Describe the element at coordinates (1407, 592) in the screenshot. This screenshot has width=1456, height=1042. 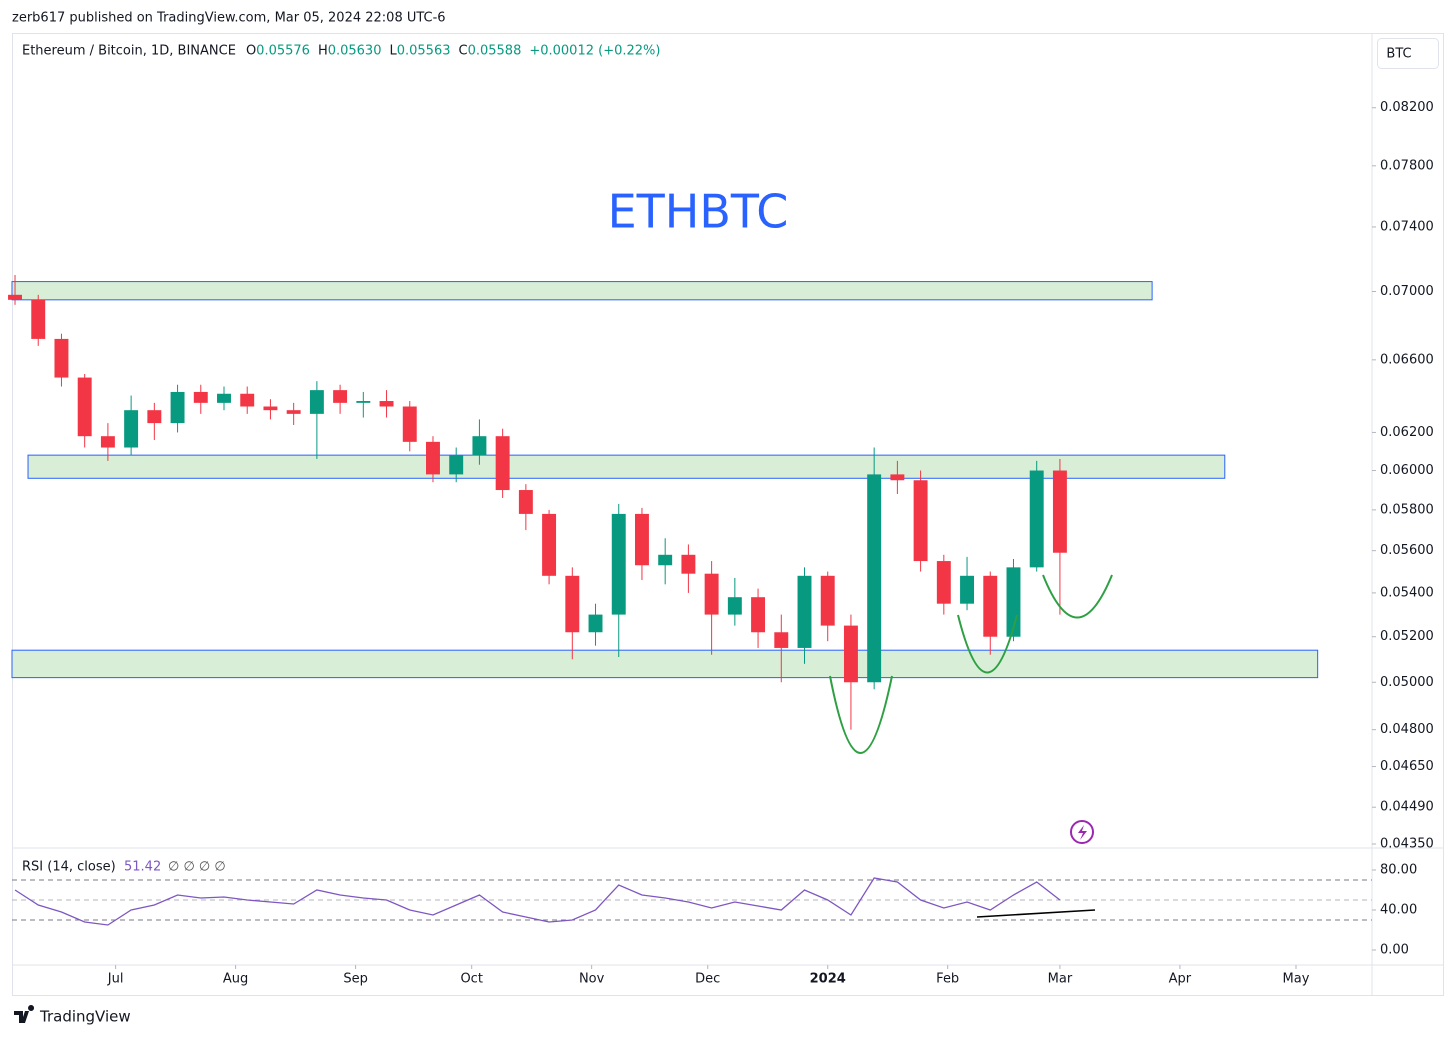
I see `y-tick-label: 0.05400` at that location.